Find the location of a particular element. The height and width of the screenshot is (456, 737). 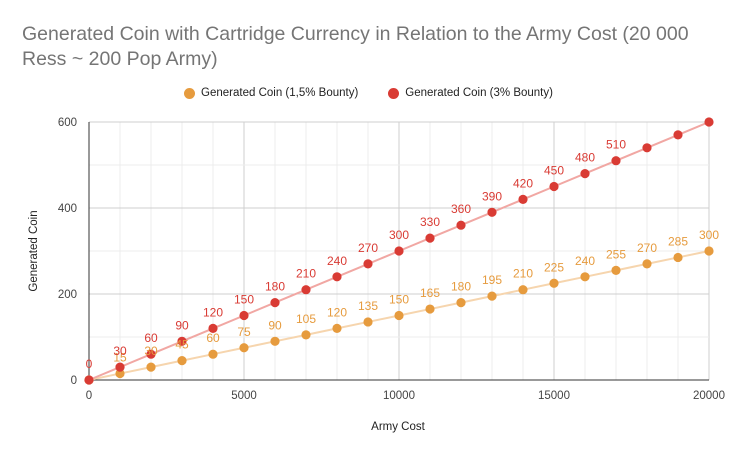

legend-label-series-2: Generated Coin (3% Bounty) is located at coordinates (479, 93).